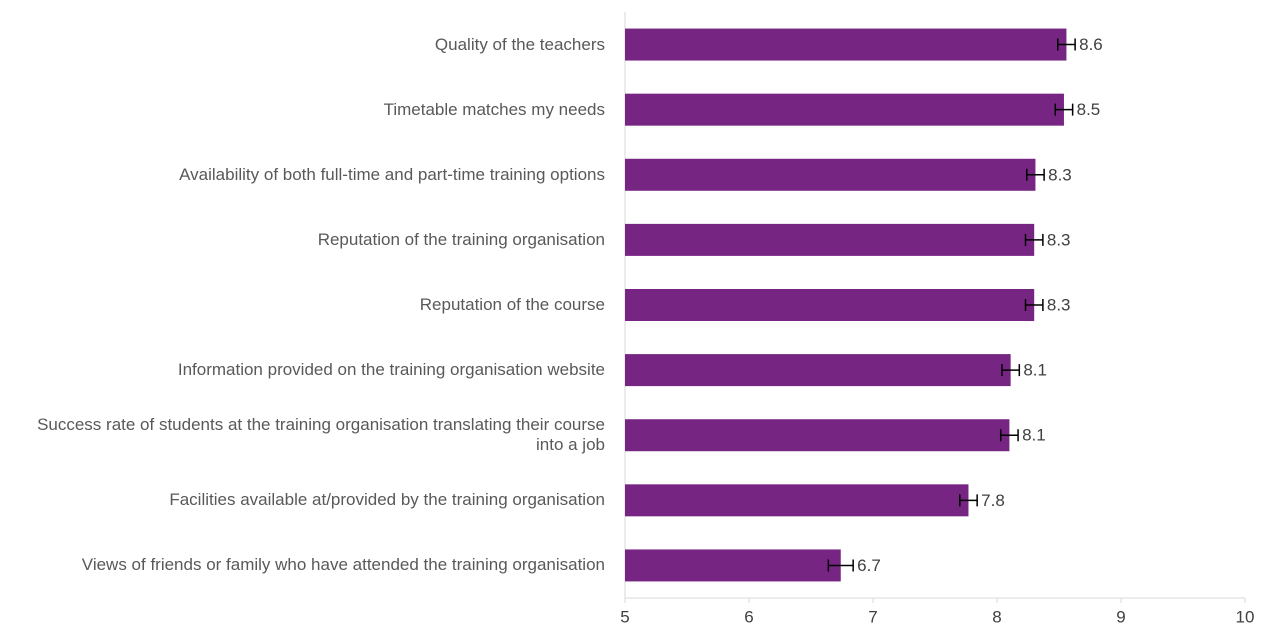  What do you see at coordinates (993, 500) in the screenshot?
I see `value-label: 7.8` at bounding box center [993, 500].